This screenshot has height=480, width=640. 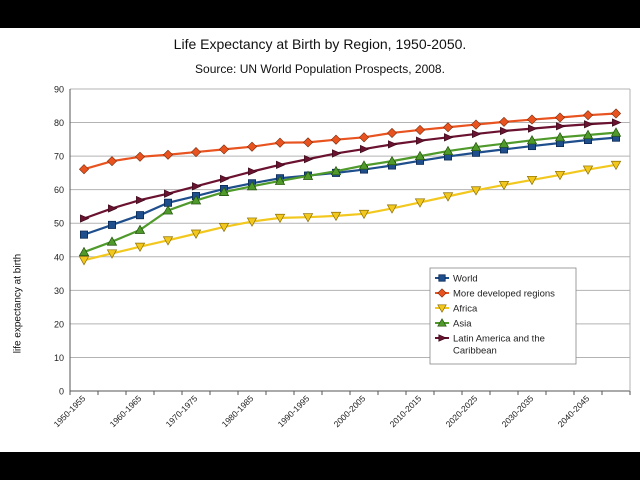 I want to click on legend-label: More developed regions, so click(x=504, y=294).